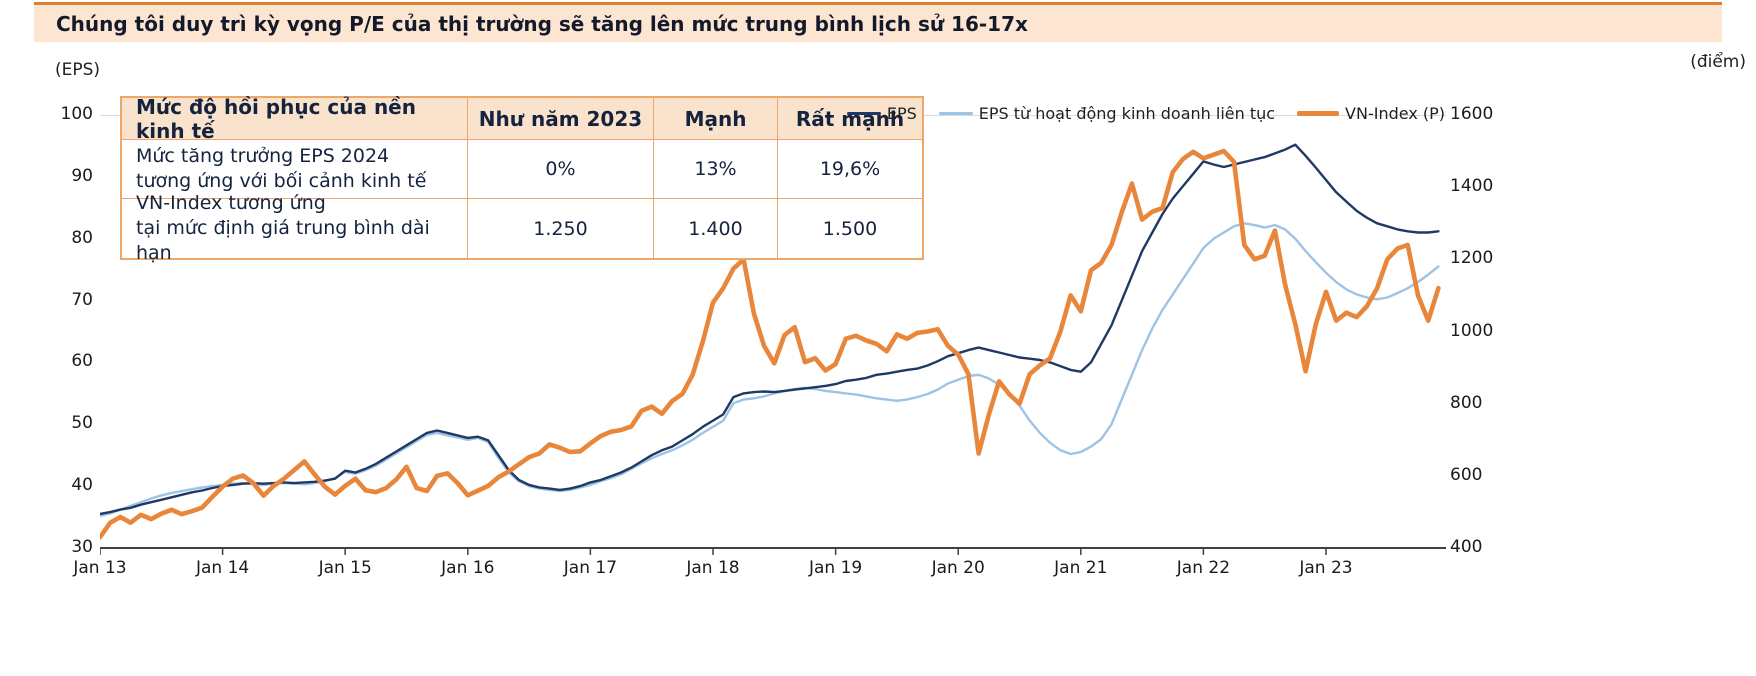 This screenshot has width=1756, height=676. Describe the element at coordinates (82, 547) in the screenshot. I see `left-axis-tick-label: 30` at that location.